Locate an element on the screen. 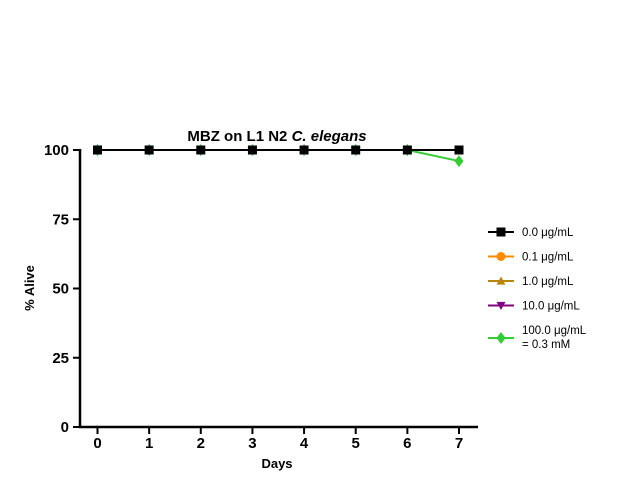 The height and width of the screenshot is (480, 640). x-tick-label: 2 is located at coordinates (201, 443).